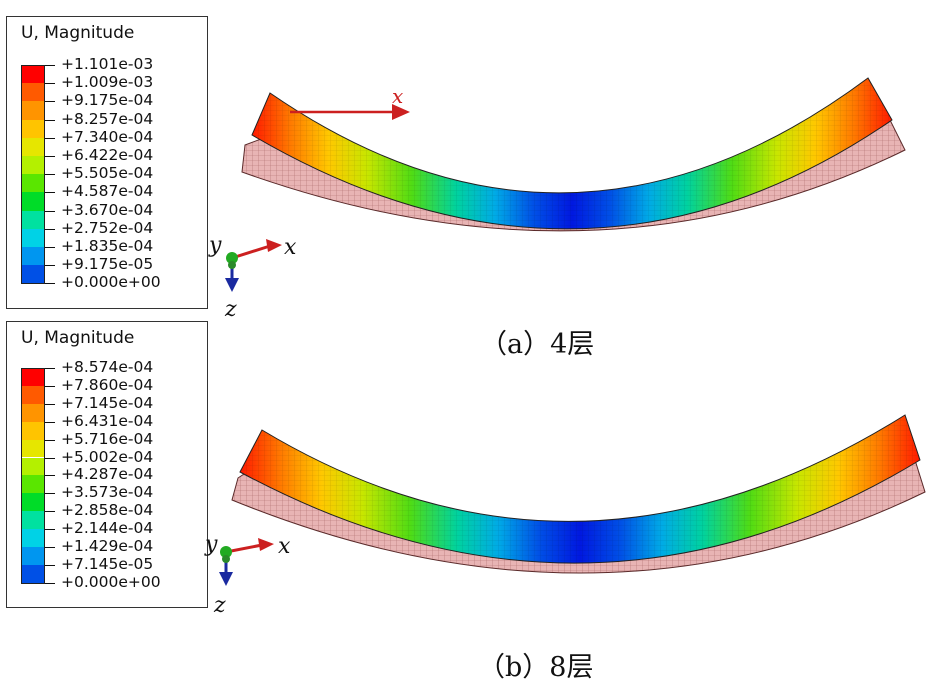  What do you see at coordinates (219, 605) in the screenshot?
I see `triad-z-label-b: z` at bounding box center [219, 605].